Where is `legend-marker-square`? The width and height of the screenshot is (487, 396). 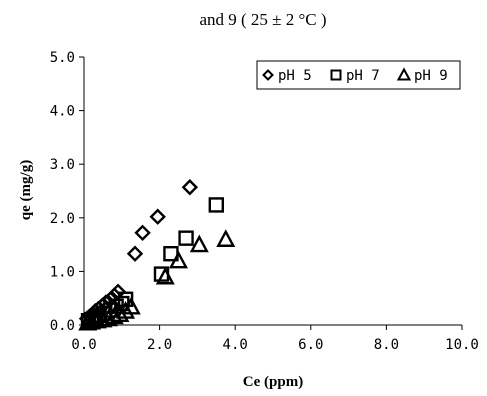 legend-marker-square is located at coordinates (336, 75).